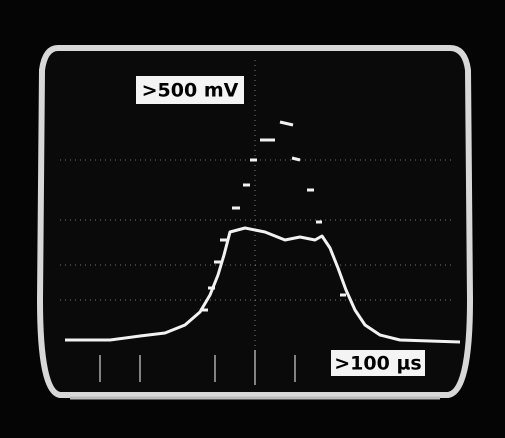 Image resolution: width=505 pixels, height=438 pixels. I want to click on time-label: >100 µs, so click(378, 364).